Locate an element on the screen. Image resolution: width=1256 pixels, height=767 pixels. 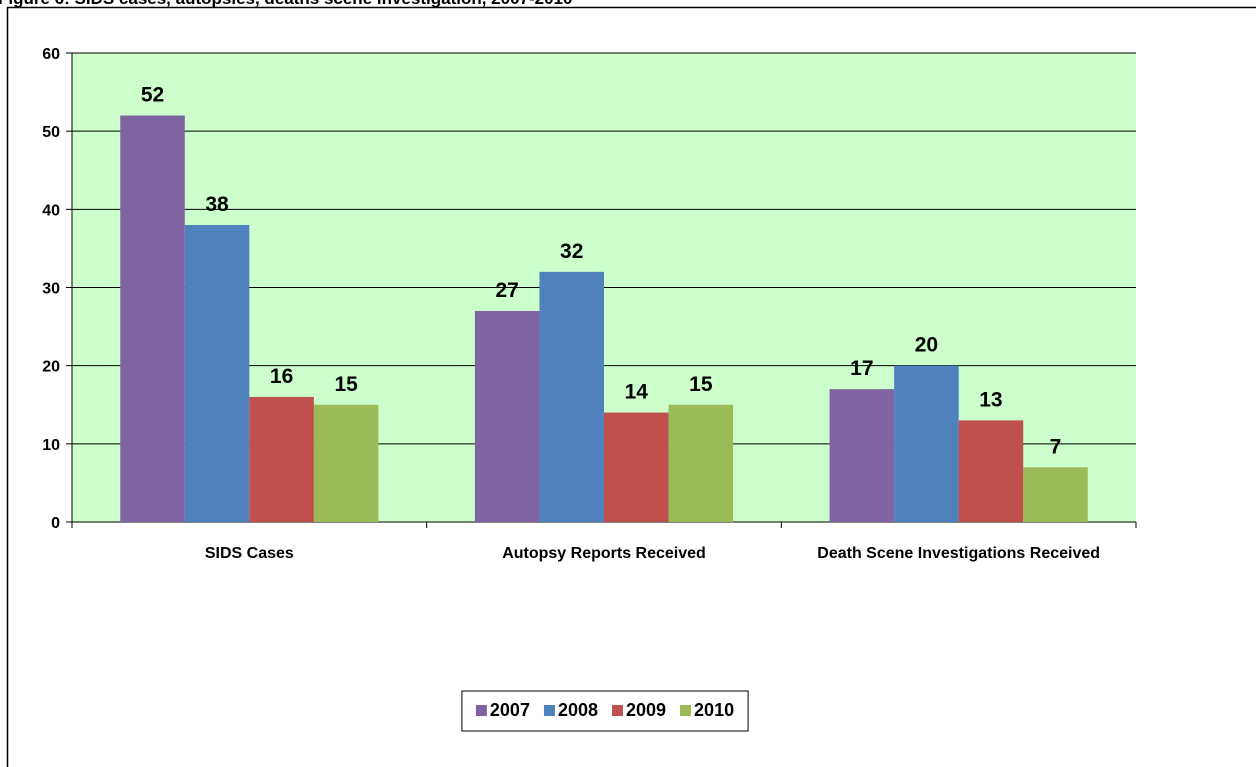
y-tick-label: 20 is located at coordinates (51, 367).